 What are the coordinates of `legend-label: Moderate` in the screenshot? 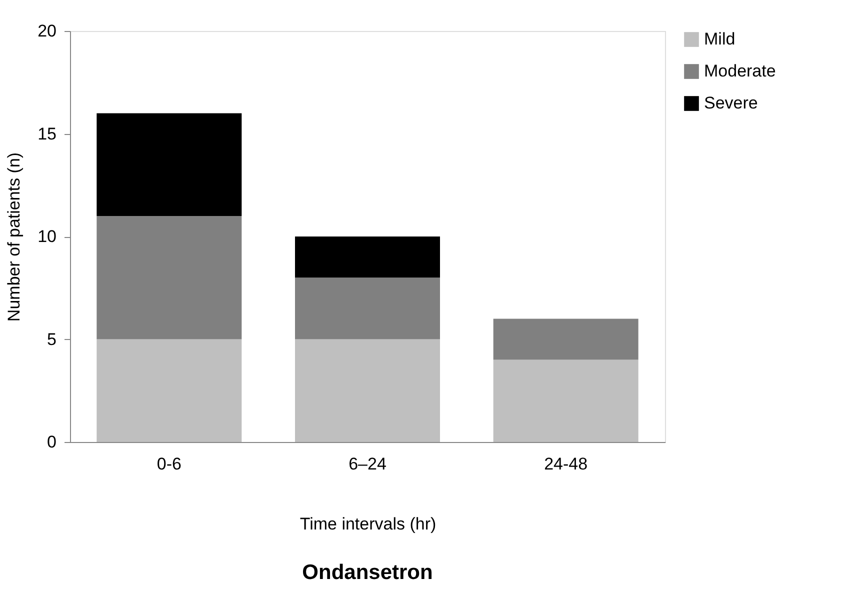 It's located at (740, 71).